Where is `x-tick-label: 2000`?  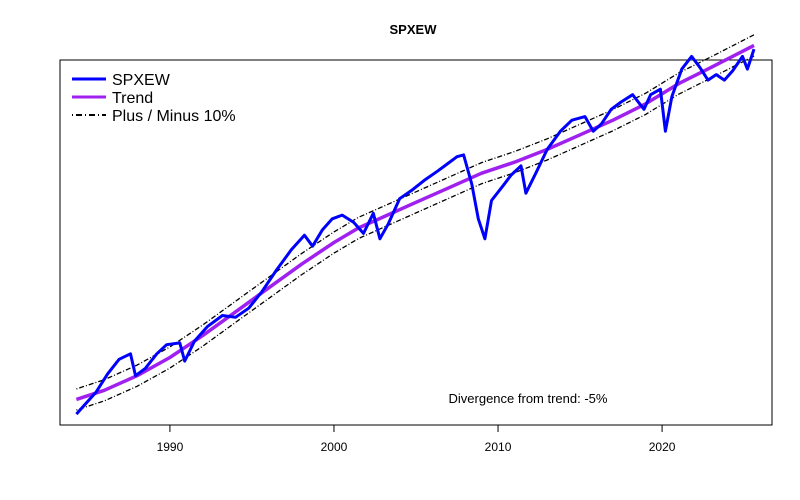 x-tick-label: 2000 is located at coordinates (334, 447).